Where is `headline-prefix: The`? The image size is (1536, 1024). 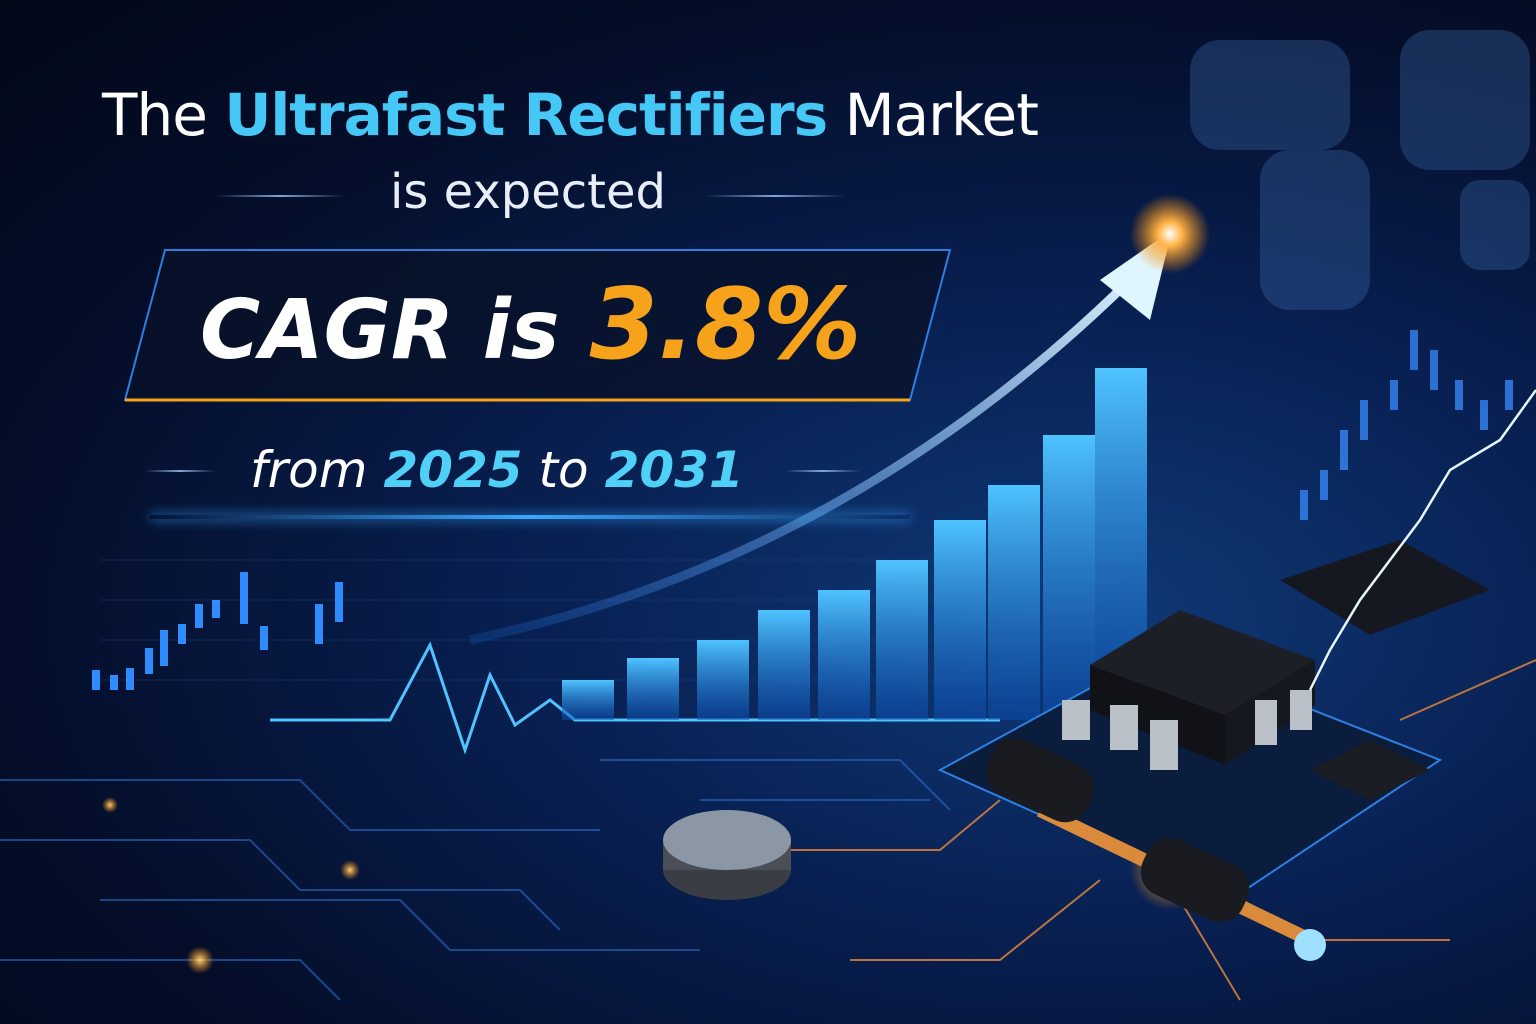 headline-prefix: The is located at coordinates (155, 115).